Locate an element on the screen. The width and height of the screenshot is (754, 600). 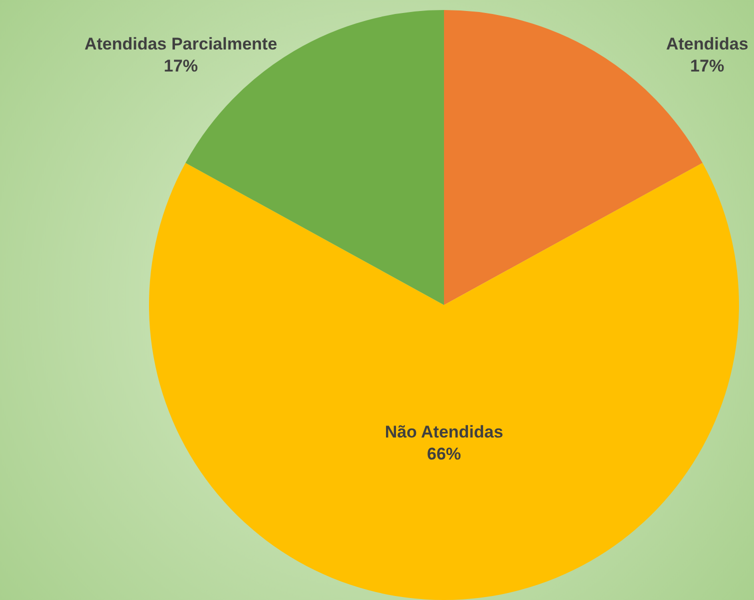
slice-label: Atendidas is located at coordinates (707, 44).